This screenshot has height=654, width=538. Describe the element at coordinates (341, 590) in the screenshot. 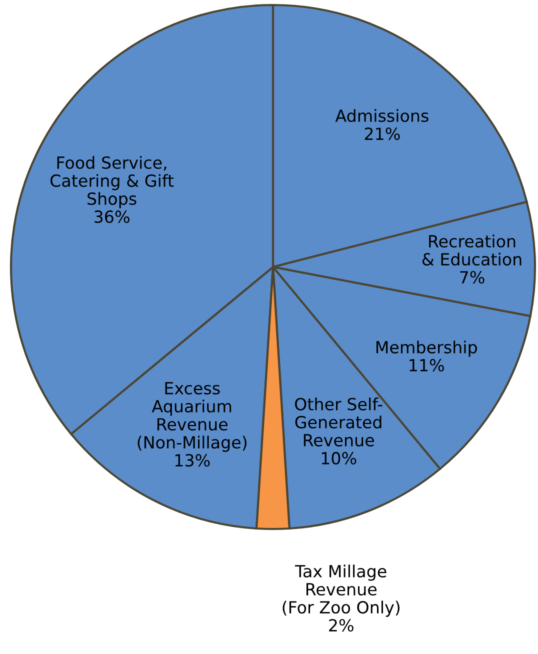

I see `slice-label: Tax Millage Revenue (For Zoo Only)` at that location.